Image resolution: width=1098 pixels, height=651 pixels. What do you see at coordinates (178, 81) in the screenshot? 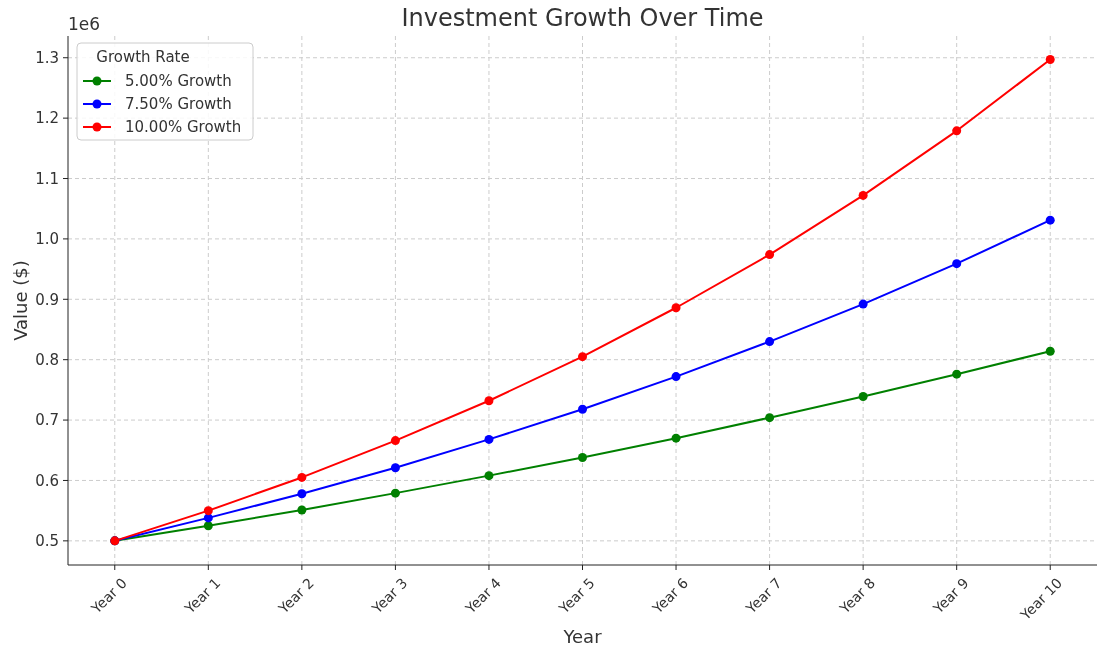
I see `legend-label: 5.00% Growth` at bounding box center [178, 81].